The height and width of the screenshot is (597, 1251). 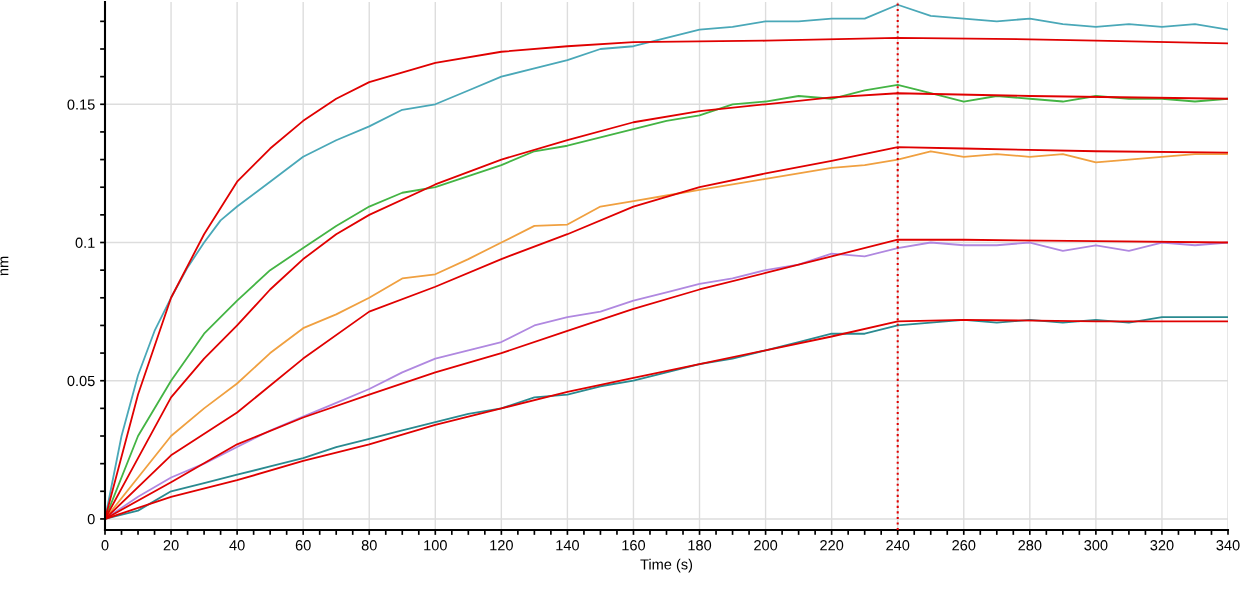 What do you see at coordinates (666, 565) in the screenshot?
I see `x-axis-title: Time (s)` at bounding box center [666, 565].